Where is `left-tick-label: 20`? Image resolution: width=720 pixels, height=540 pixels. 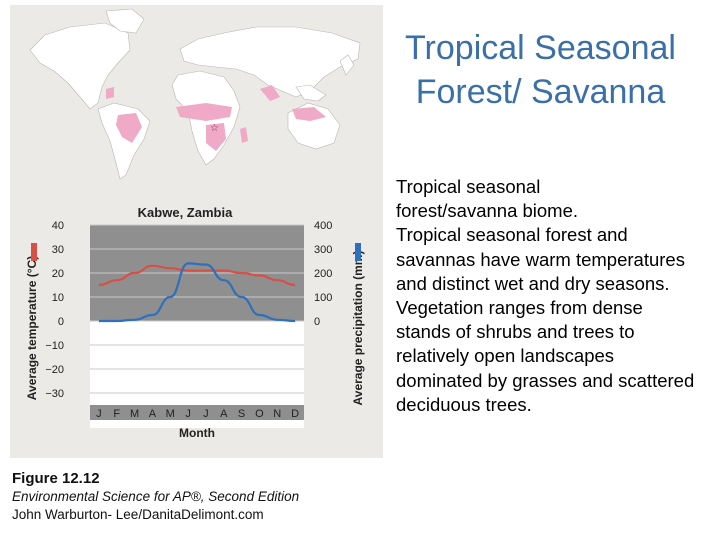
left-tick-label: 20 is located at coordinates (58, 274).